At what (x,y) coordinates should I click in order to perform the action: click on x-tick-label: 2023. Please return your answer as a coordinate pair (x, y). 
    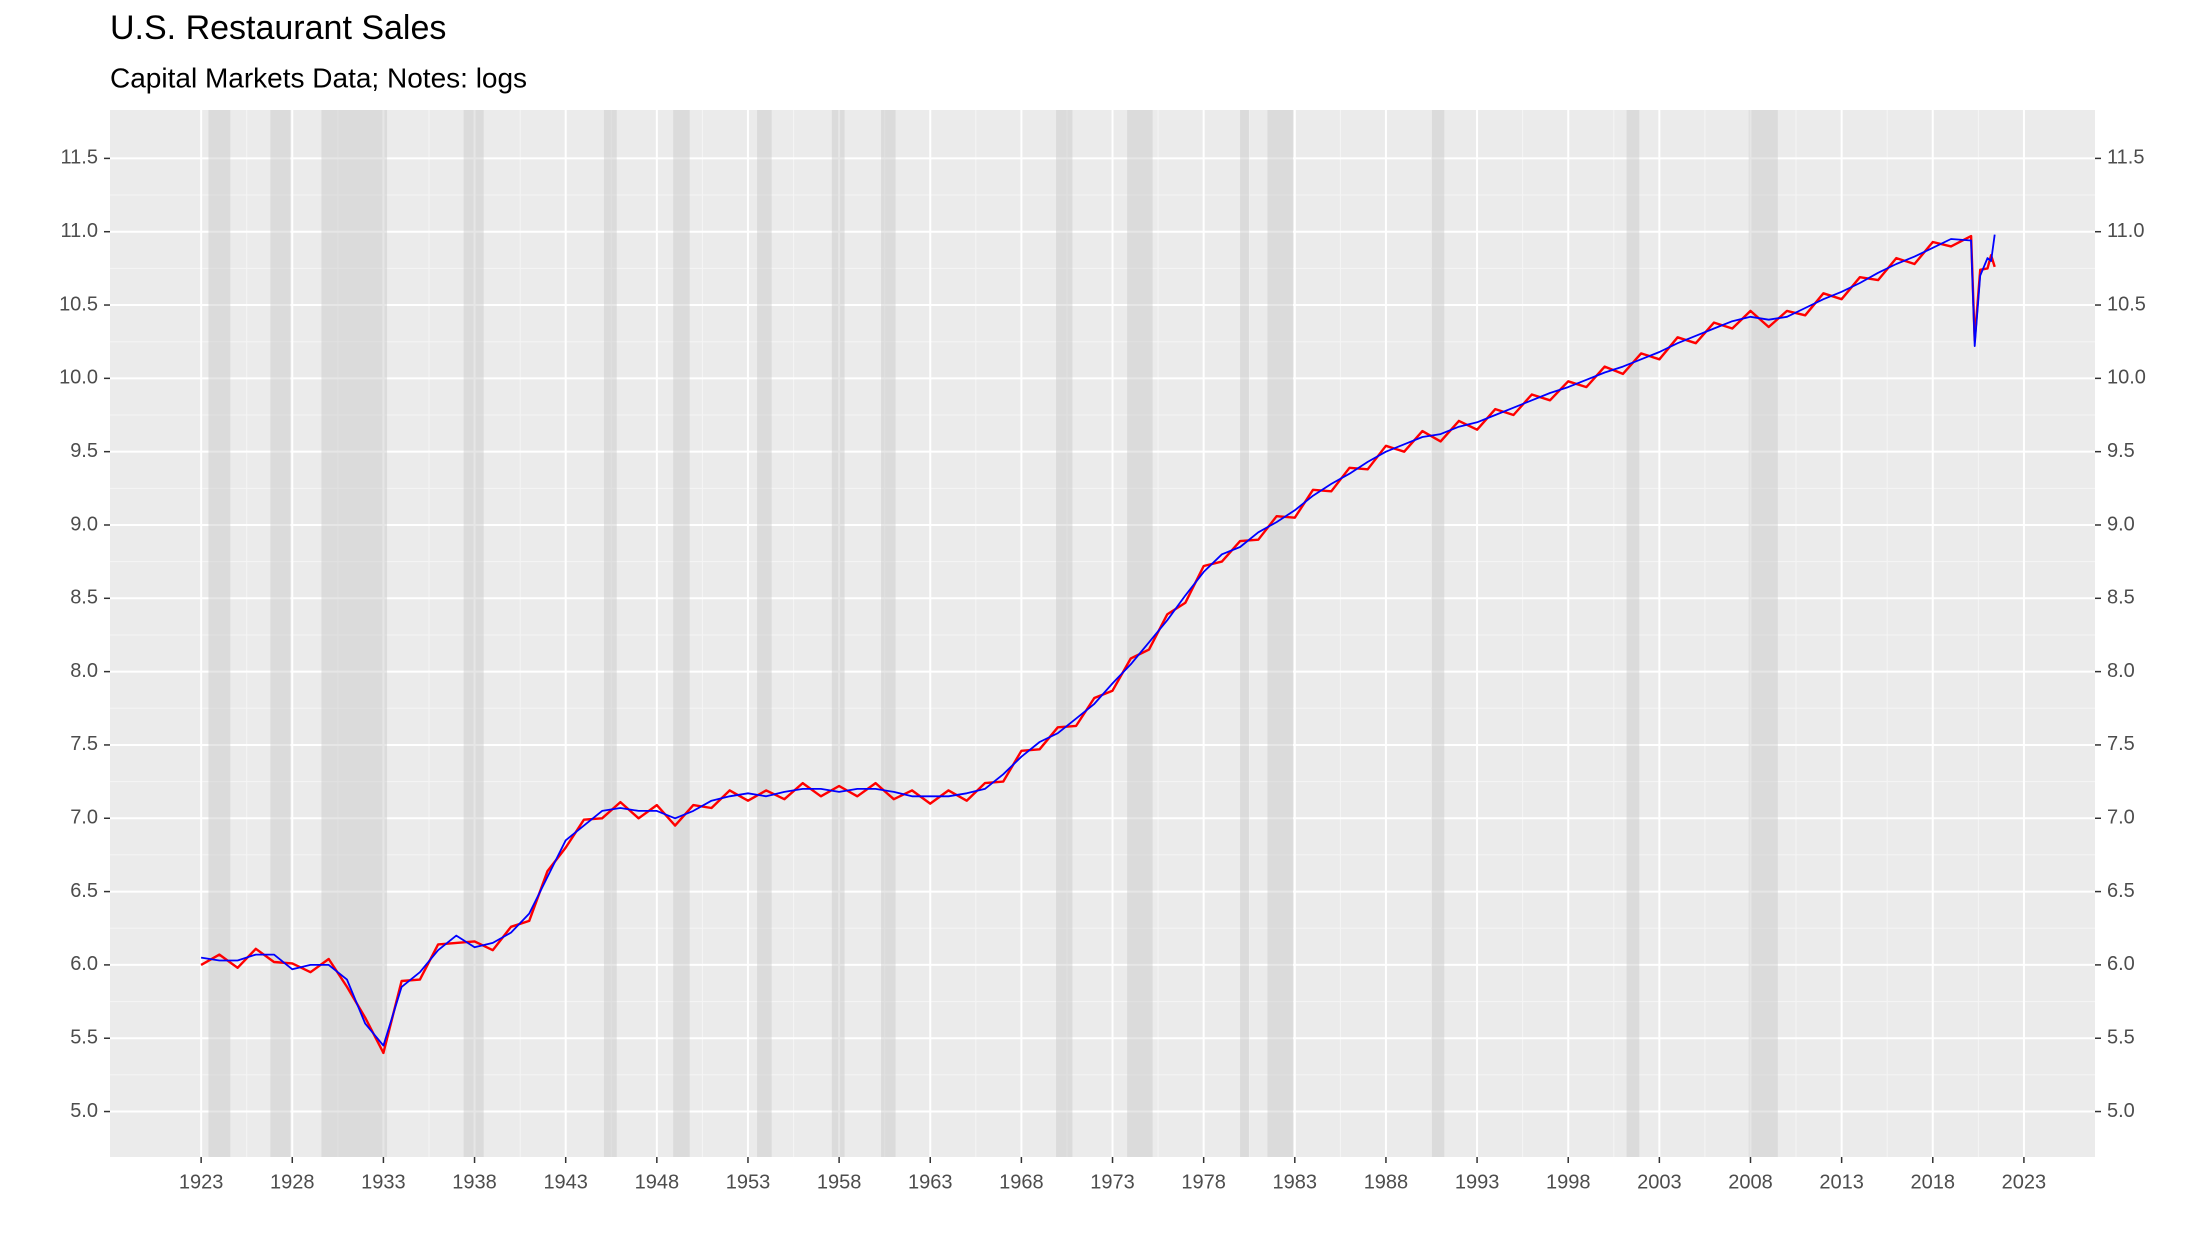
    Looking at the image, I should click on (2024, 1182).